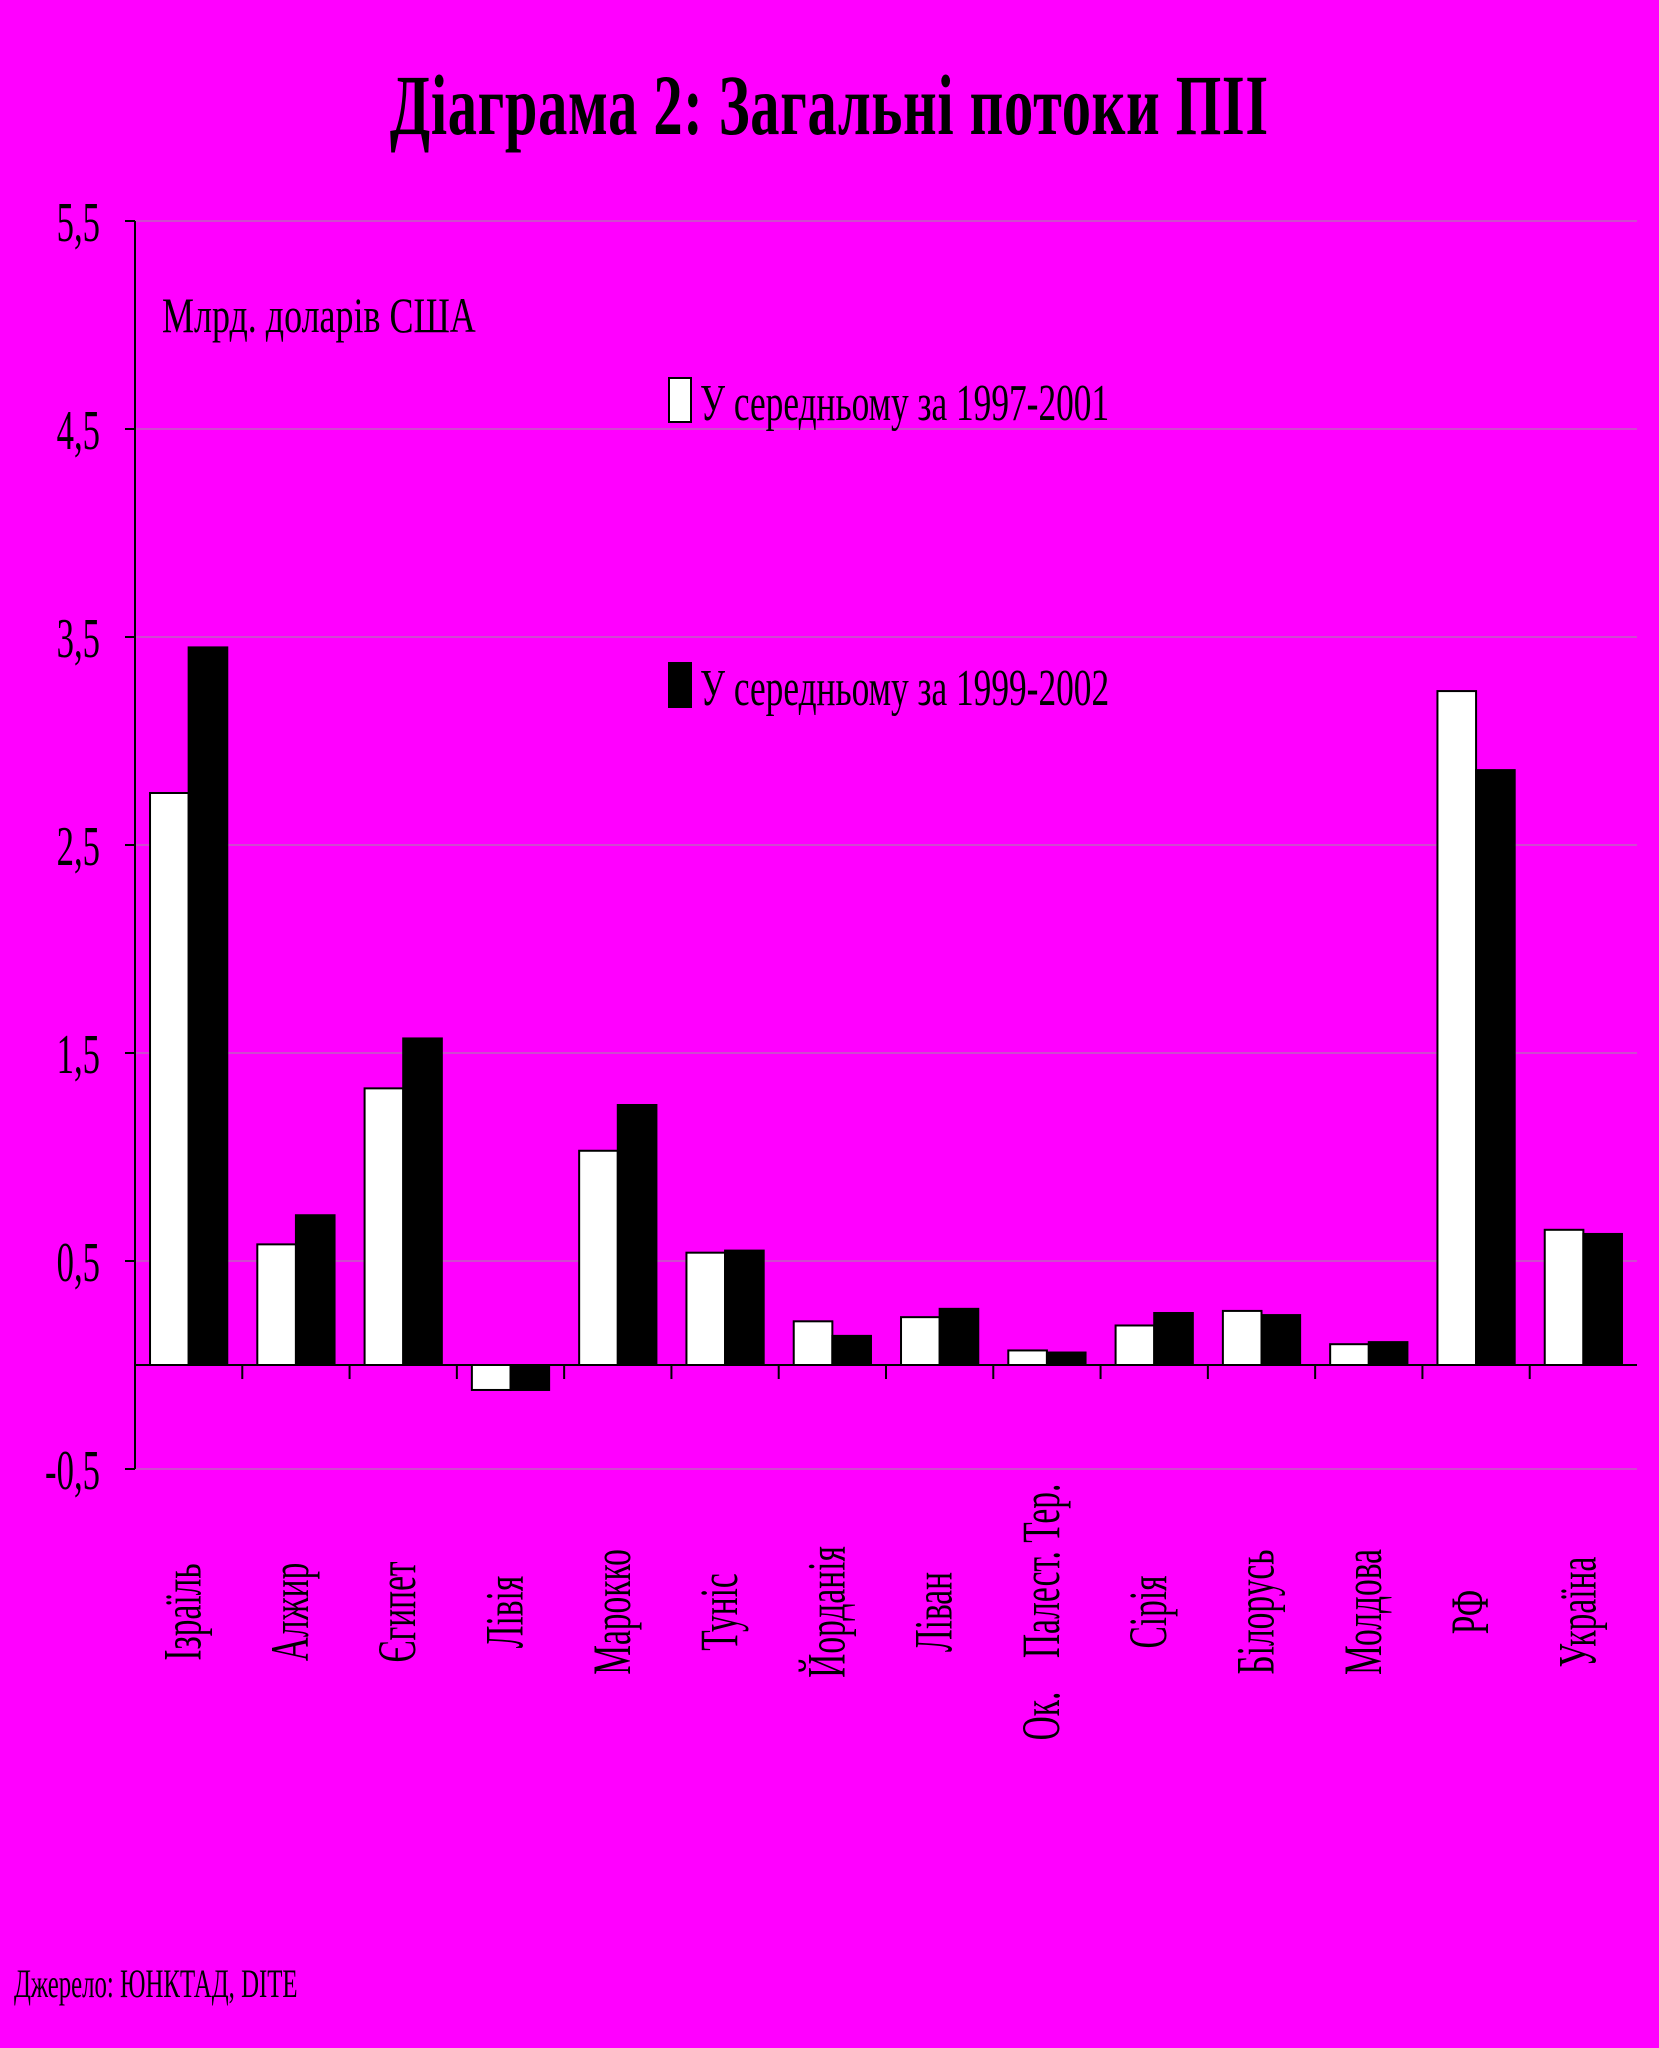 The width and height of the screenshot is (1659, 2048). What do you see at coordinates (904, 687) in the screenshot?
I see `legend-label-series-2: У середньому за 1999-2002` at bounding box center [904, 687].